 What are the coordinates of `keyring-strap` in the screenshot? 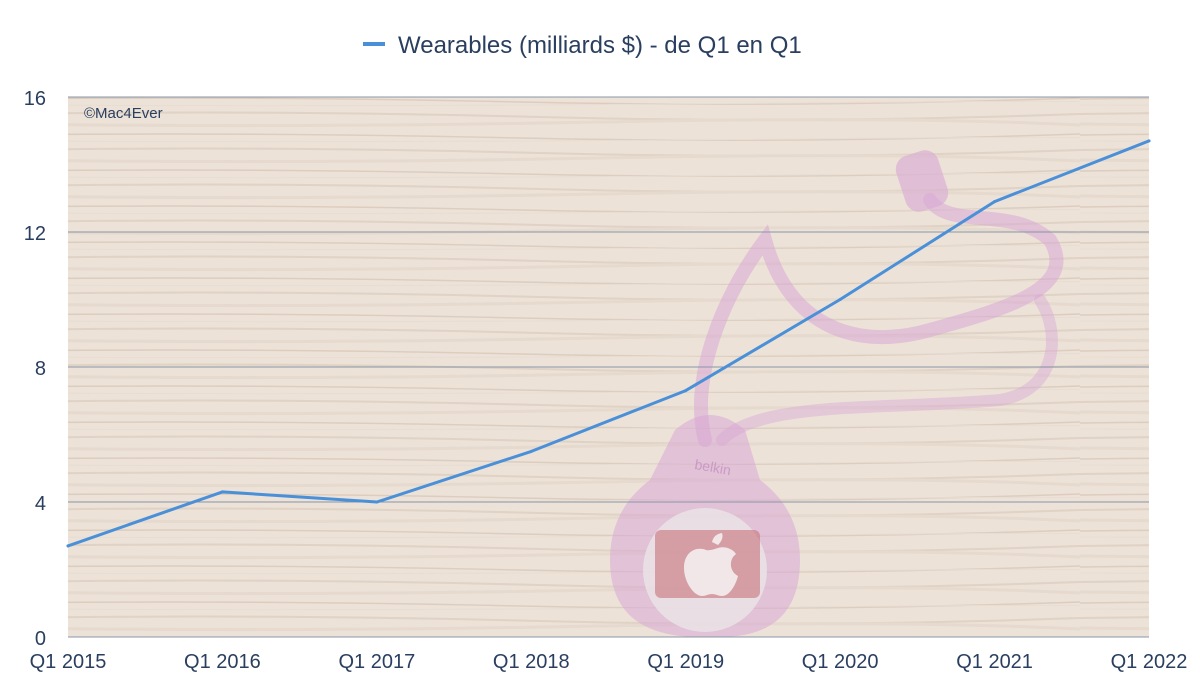 It's located at (879, 320).